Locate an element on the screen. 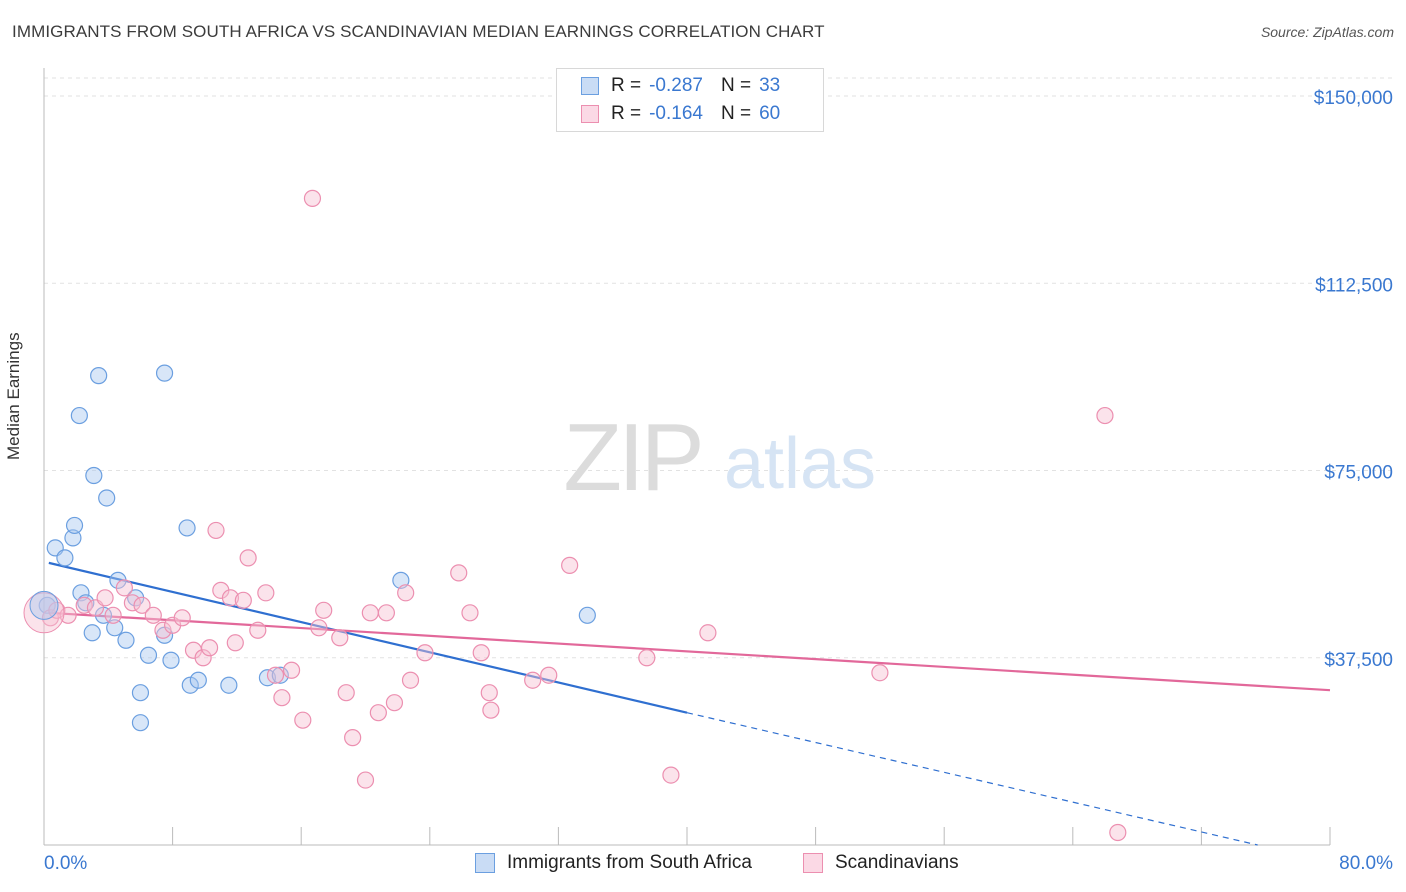 The width and height of the screenshot is (1406, 892). source-credit: Source: ZipAtlas.com is located at coordinates (1327, 32).